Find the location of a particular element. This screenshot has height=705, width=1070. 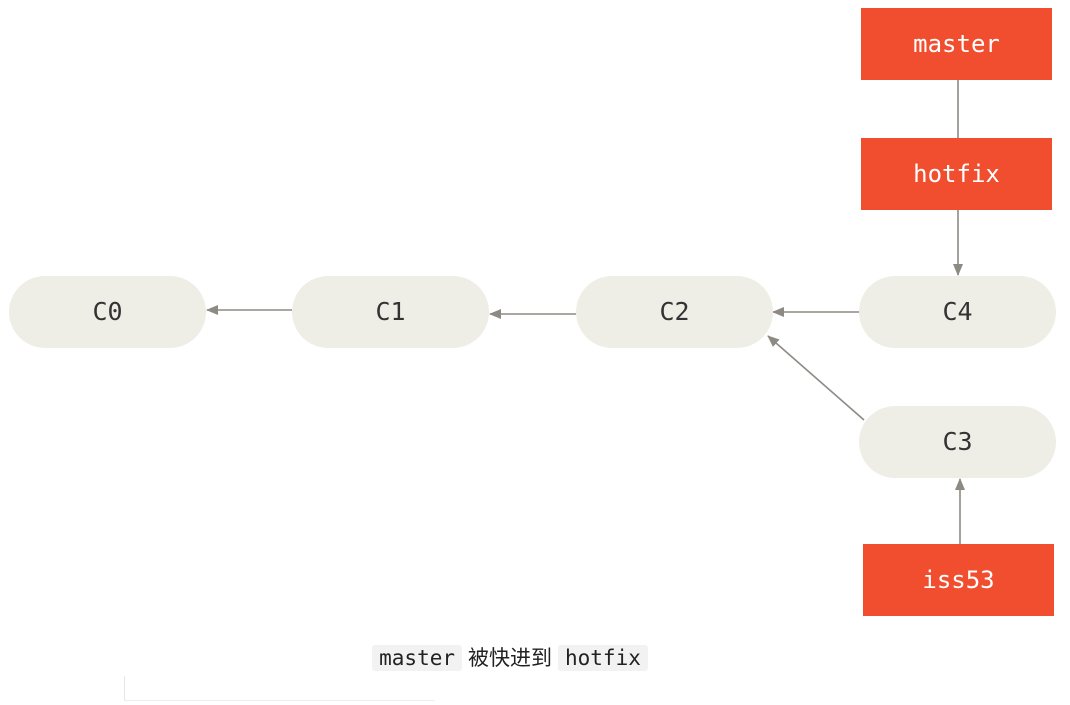

branch-label-iss53: iss53 is located at coordinates (958, 580).